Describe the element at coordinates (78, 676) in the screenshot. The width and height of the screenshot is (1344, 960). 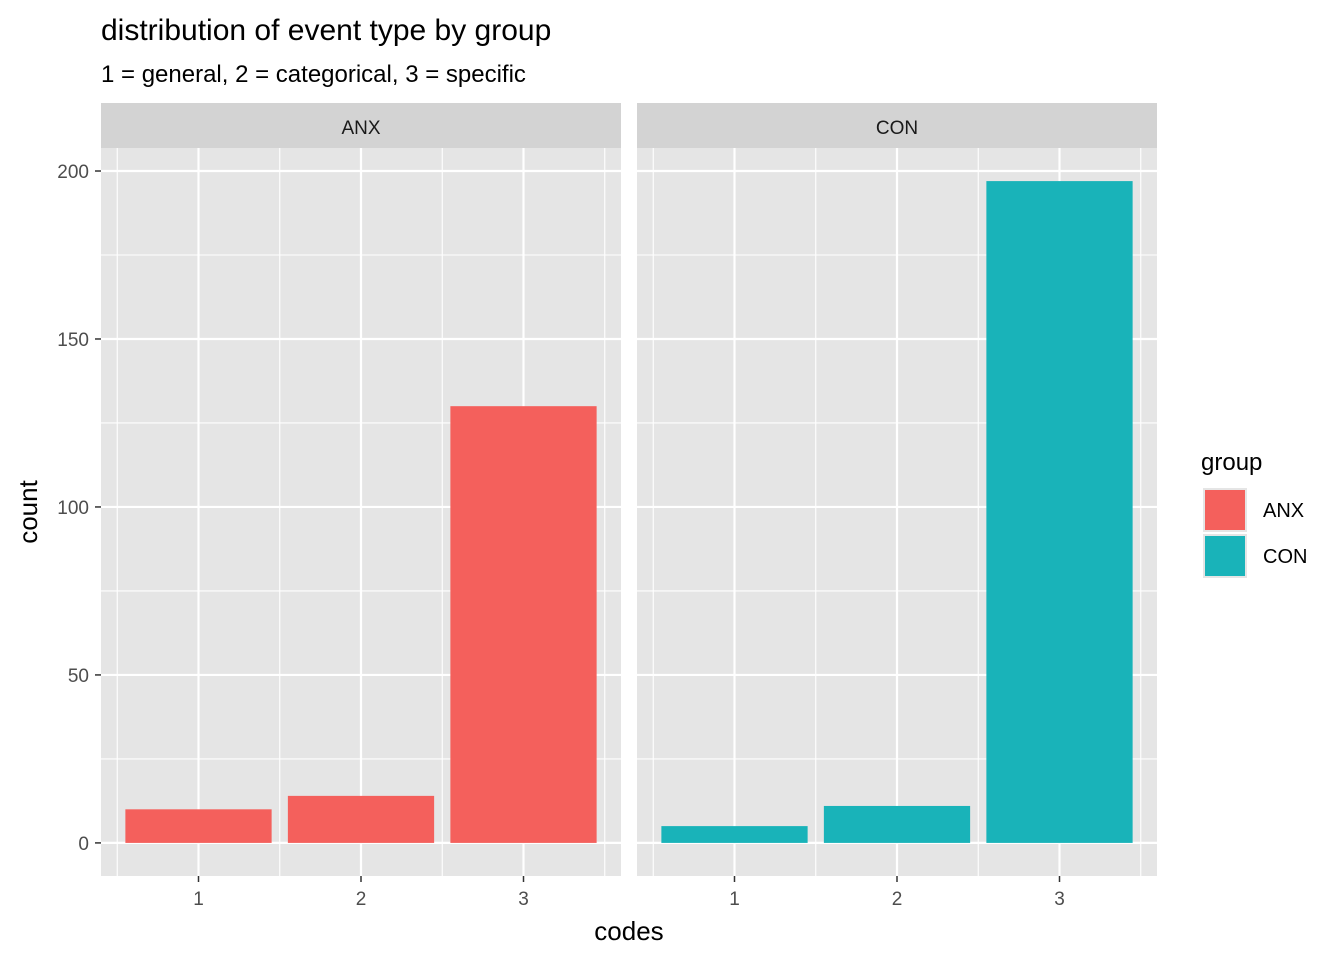
I see `y-tick-label: 50` at that location.